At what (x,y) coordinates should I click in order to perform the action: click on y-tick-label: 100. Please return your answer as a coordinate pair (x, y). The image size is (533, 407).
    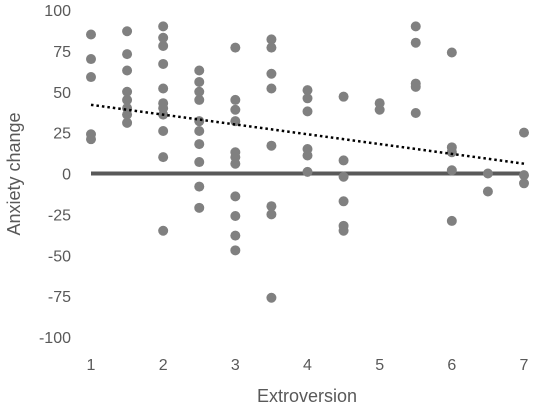
    Looking at the image, I should click on (57, 11).